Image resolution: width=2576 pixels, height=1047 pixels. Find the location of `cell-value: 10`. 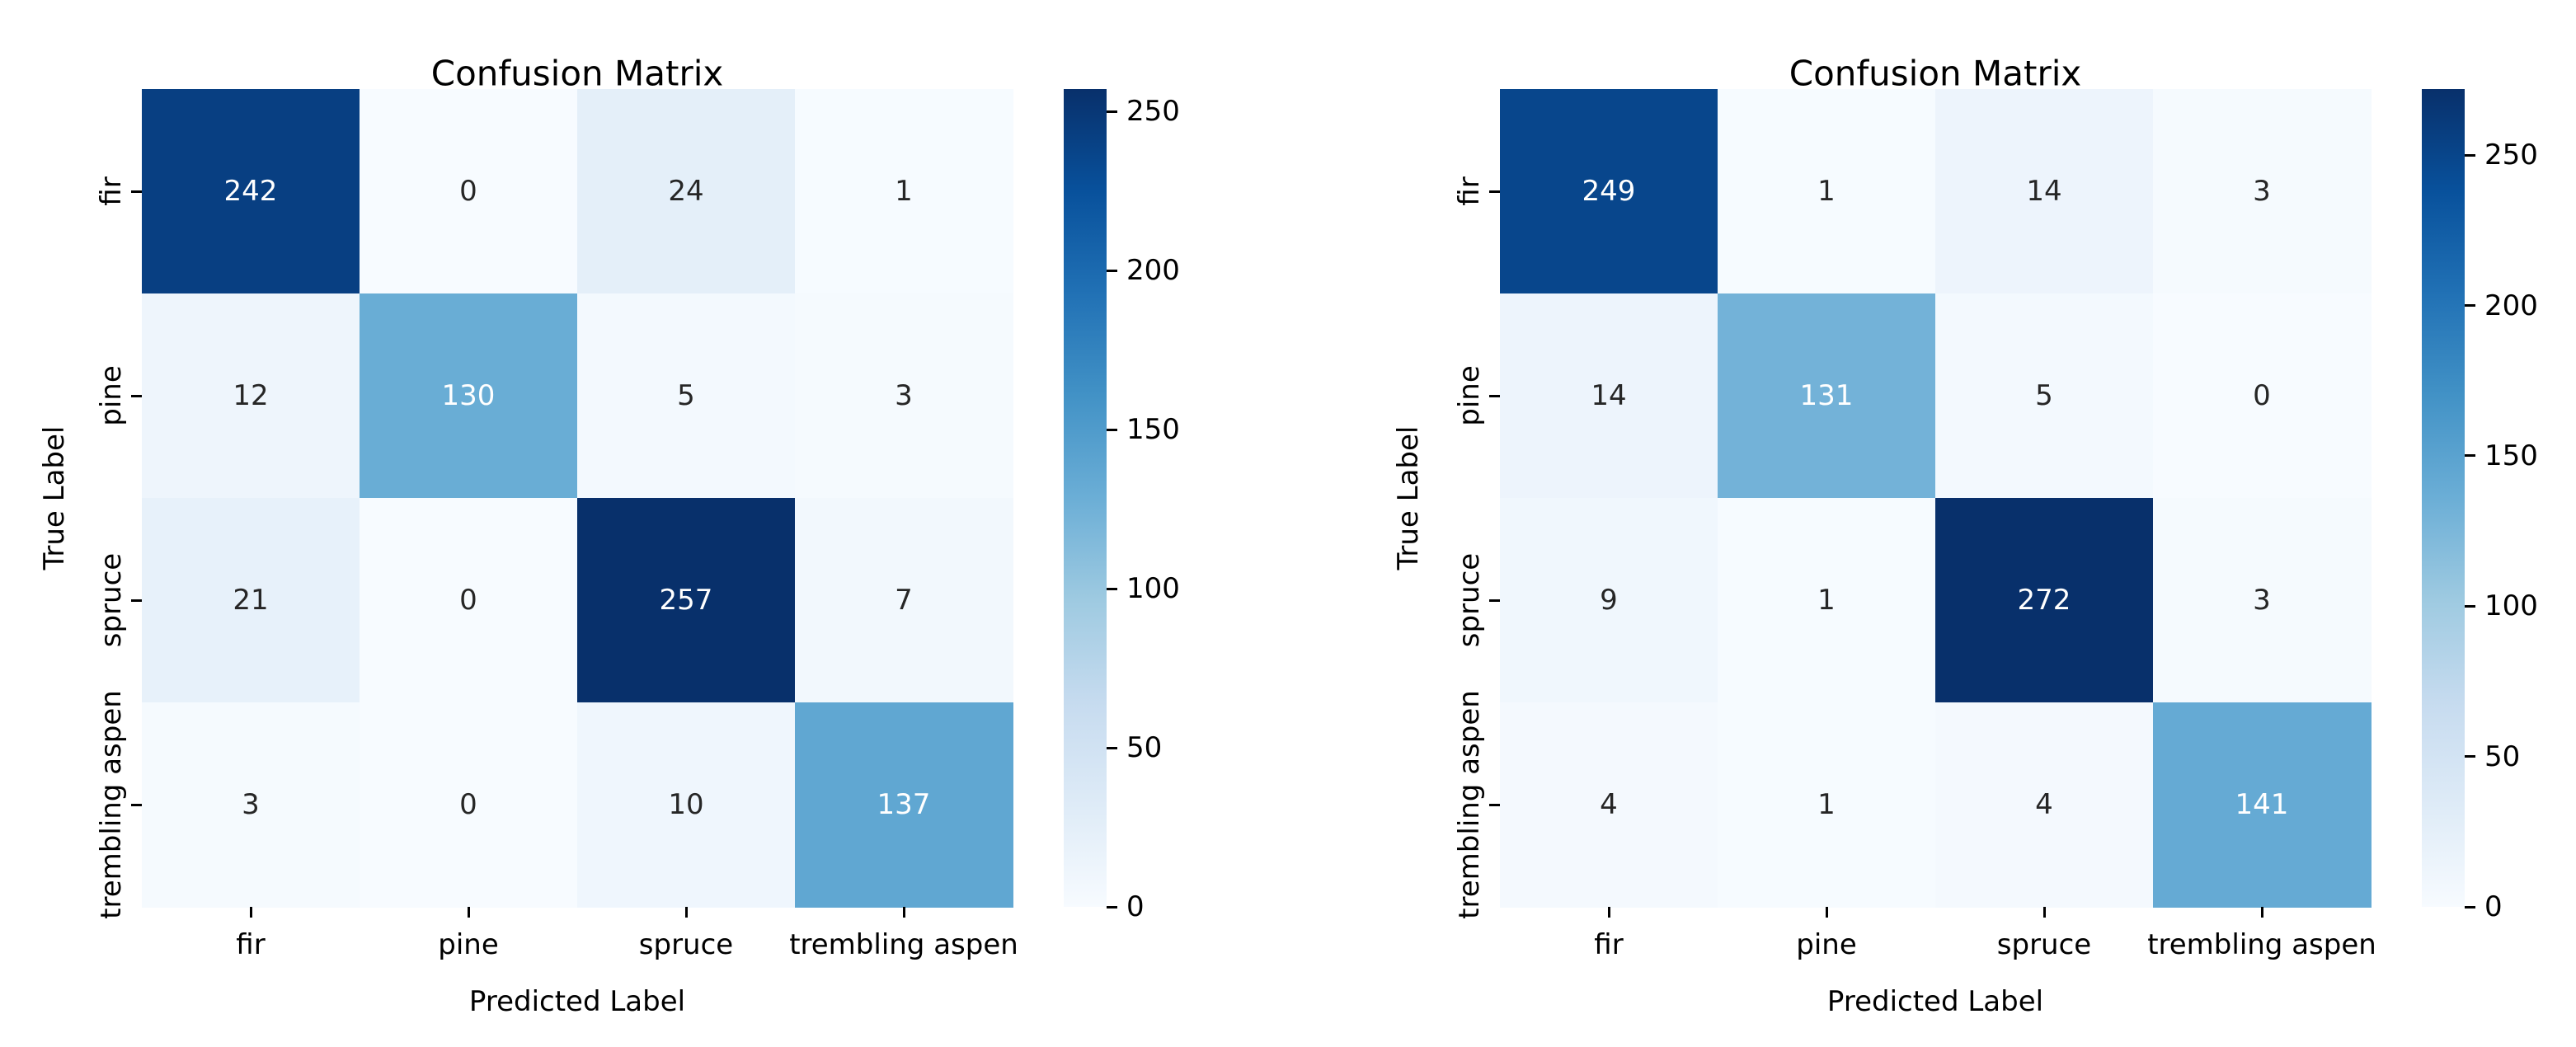

cell-value: 10 is located at coordinates (686, 804).